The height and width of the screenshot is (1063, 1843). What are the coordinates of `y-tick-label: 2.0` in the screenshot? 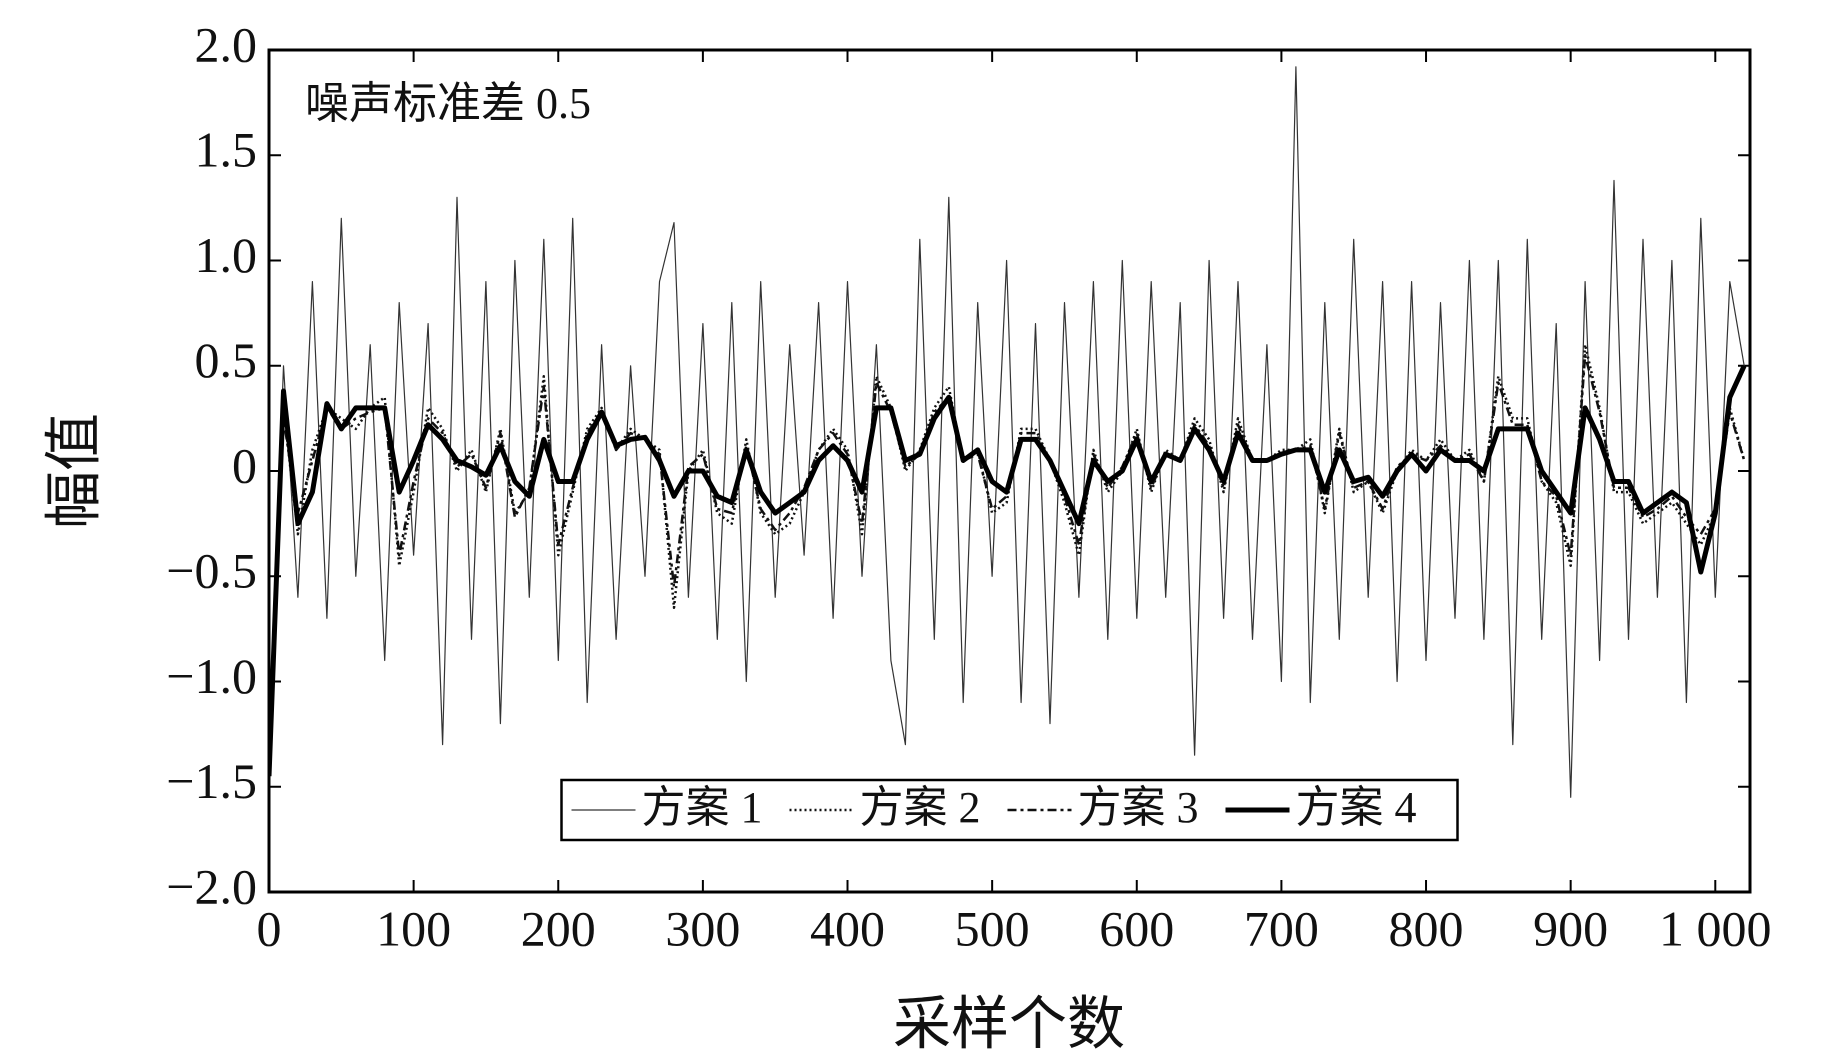 It's located at (226, 44).